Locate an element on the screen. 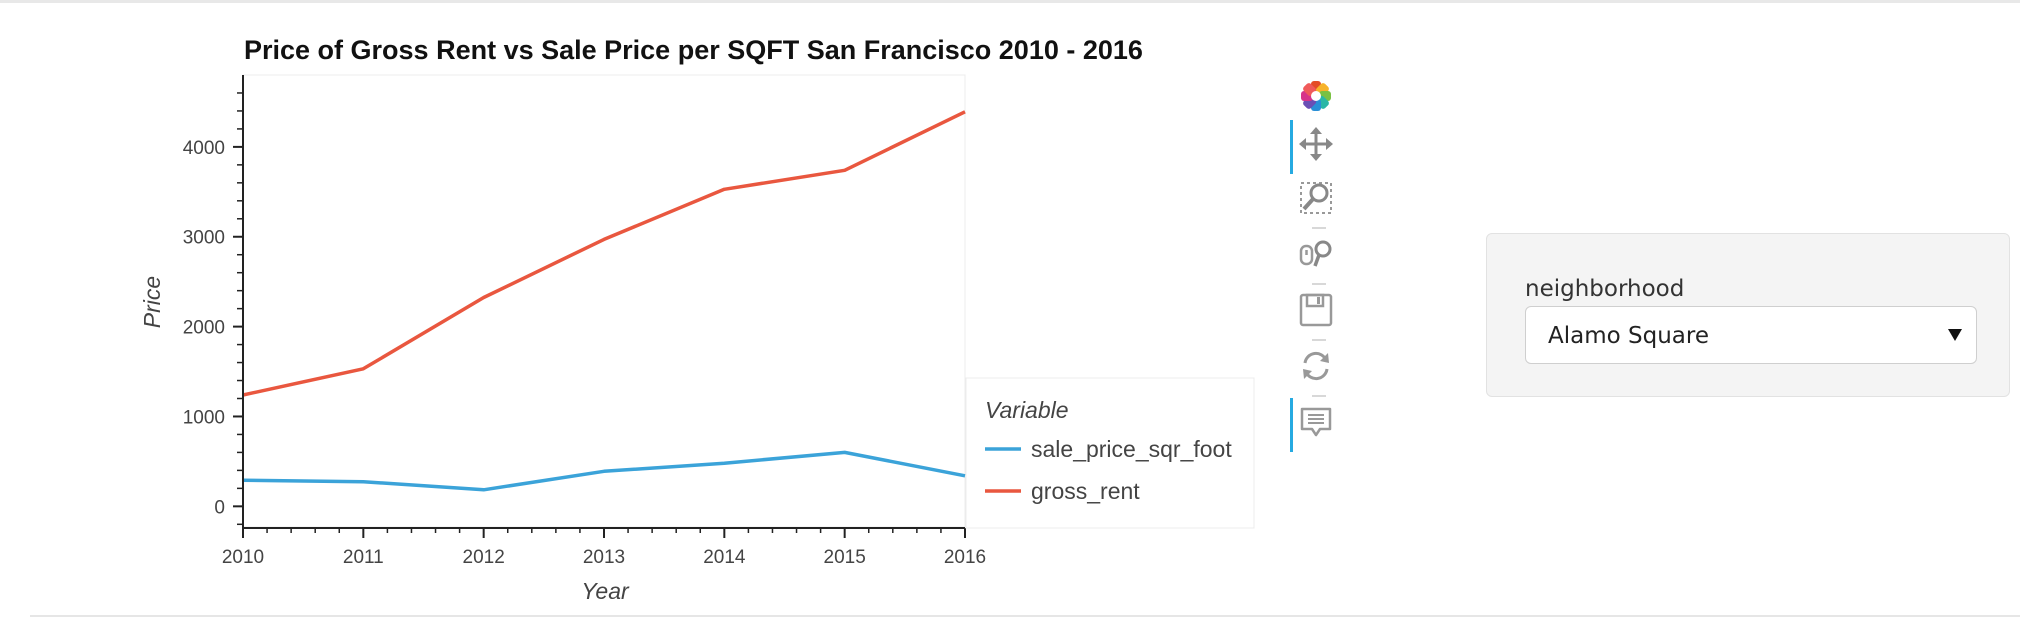  y-tick-label: 0 is located at coordinates (219, 507).